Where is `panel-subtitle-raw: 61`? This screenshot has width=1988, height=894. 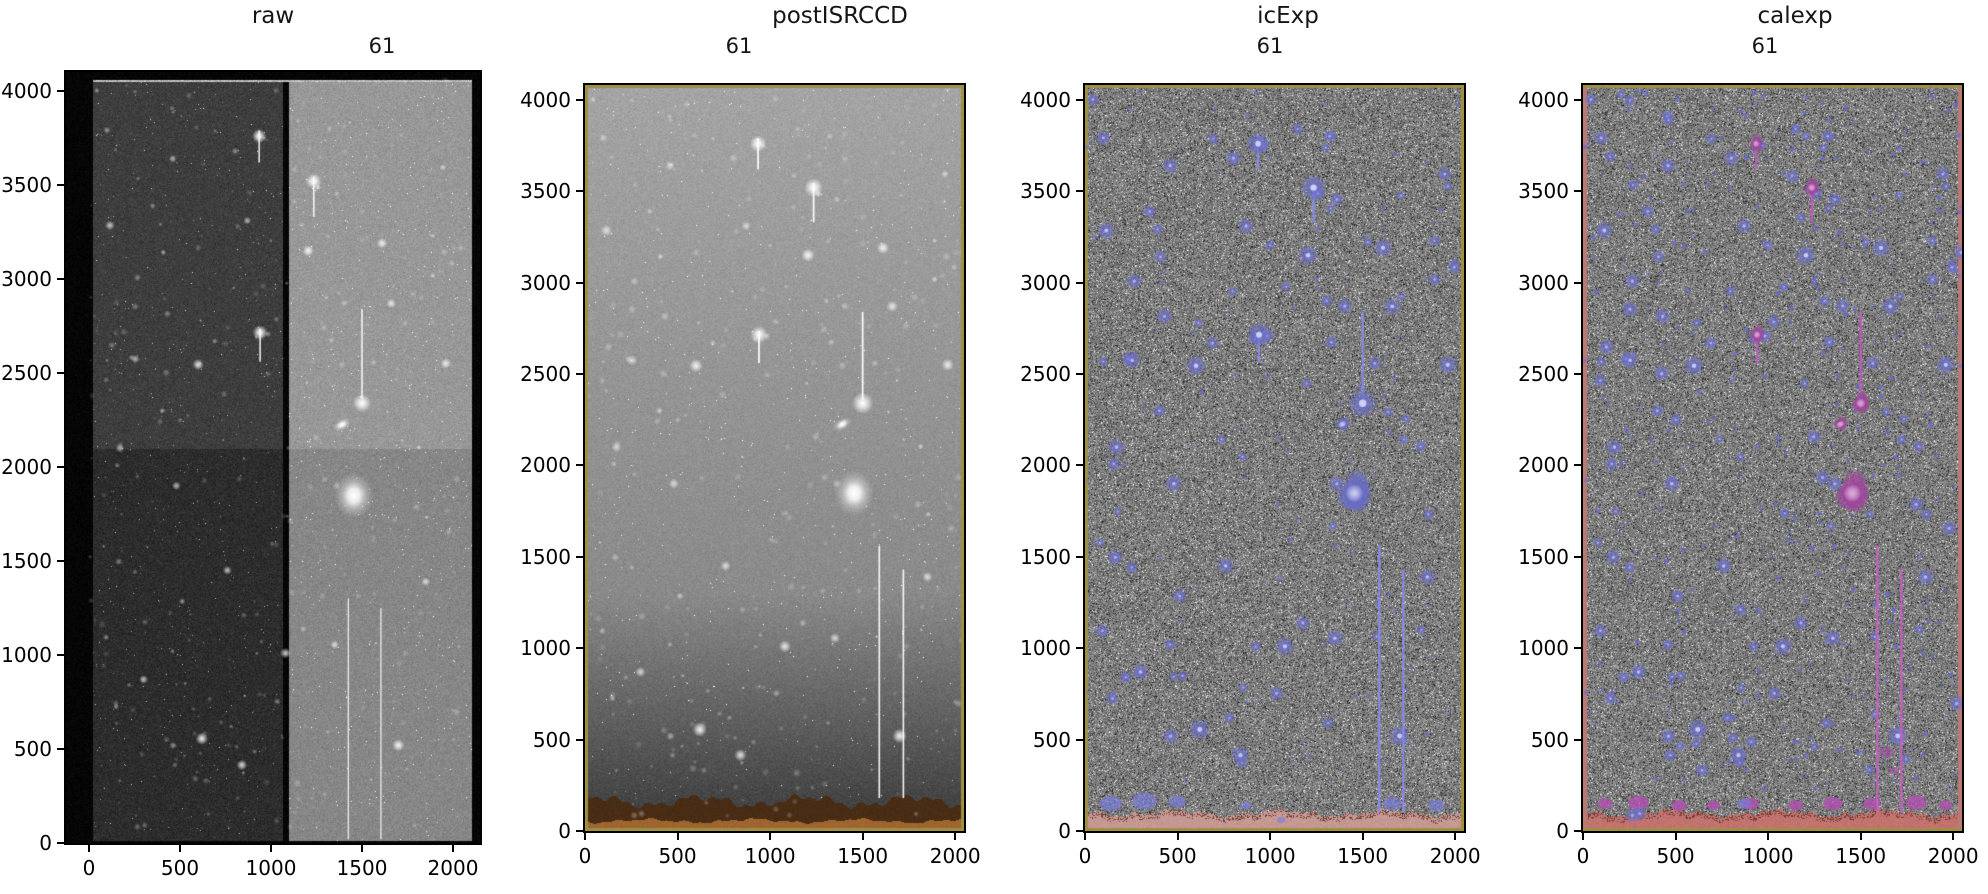 panel-subtitle-raw: 61 is located at coordinates (382, 46).